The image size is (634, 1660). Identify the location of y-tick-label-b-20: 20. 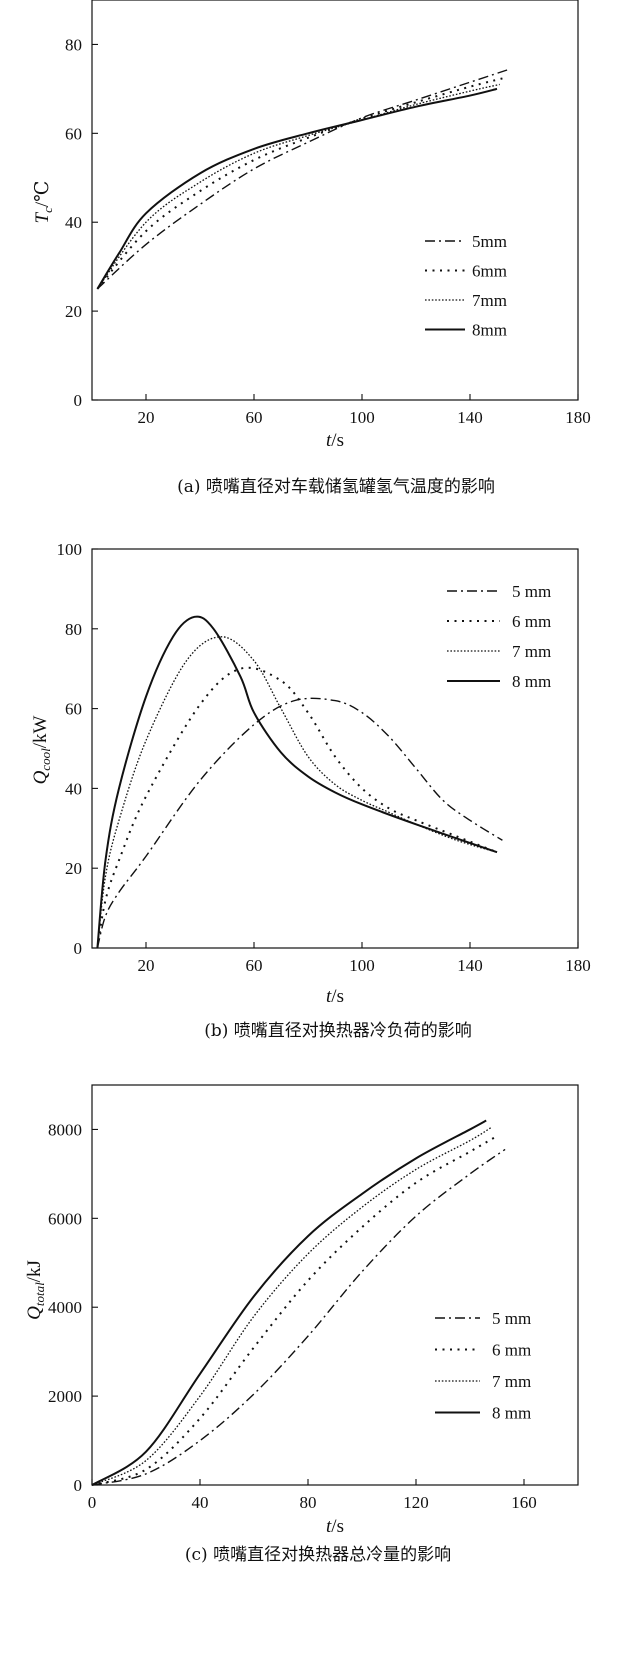
(73, 868).